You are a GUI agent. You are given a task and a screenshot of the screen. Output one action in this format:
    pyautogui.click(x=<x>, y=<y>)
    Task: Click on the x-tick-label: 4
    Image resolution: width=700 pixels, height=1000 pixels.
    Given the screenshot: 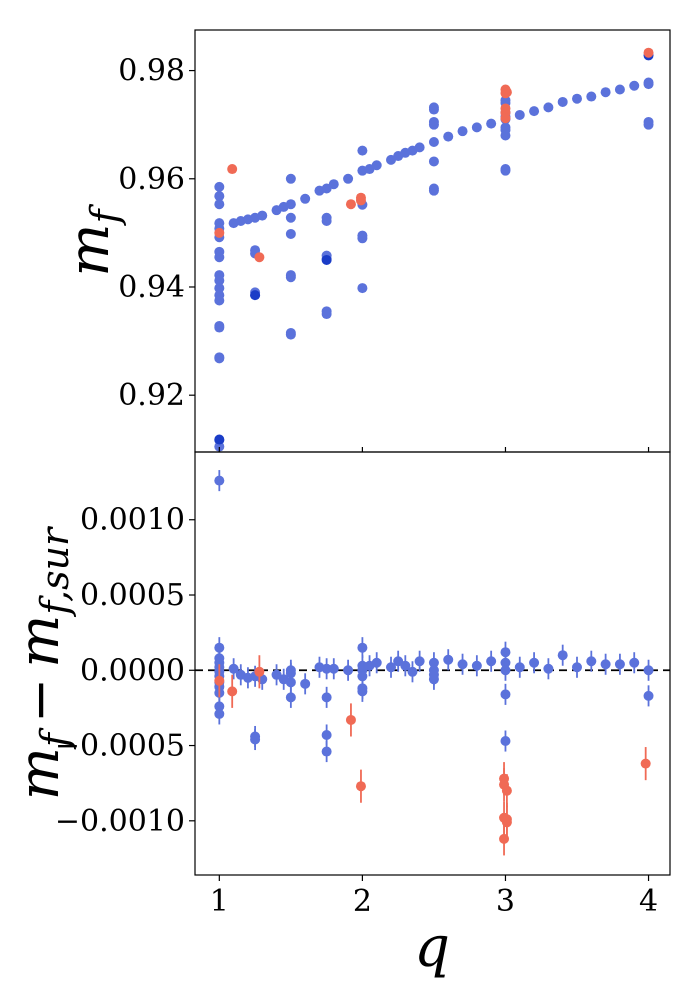 What is the action you would take?
    pyautogui.click(x=648, y=901)
    